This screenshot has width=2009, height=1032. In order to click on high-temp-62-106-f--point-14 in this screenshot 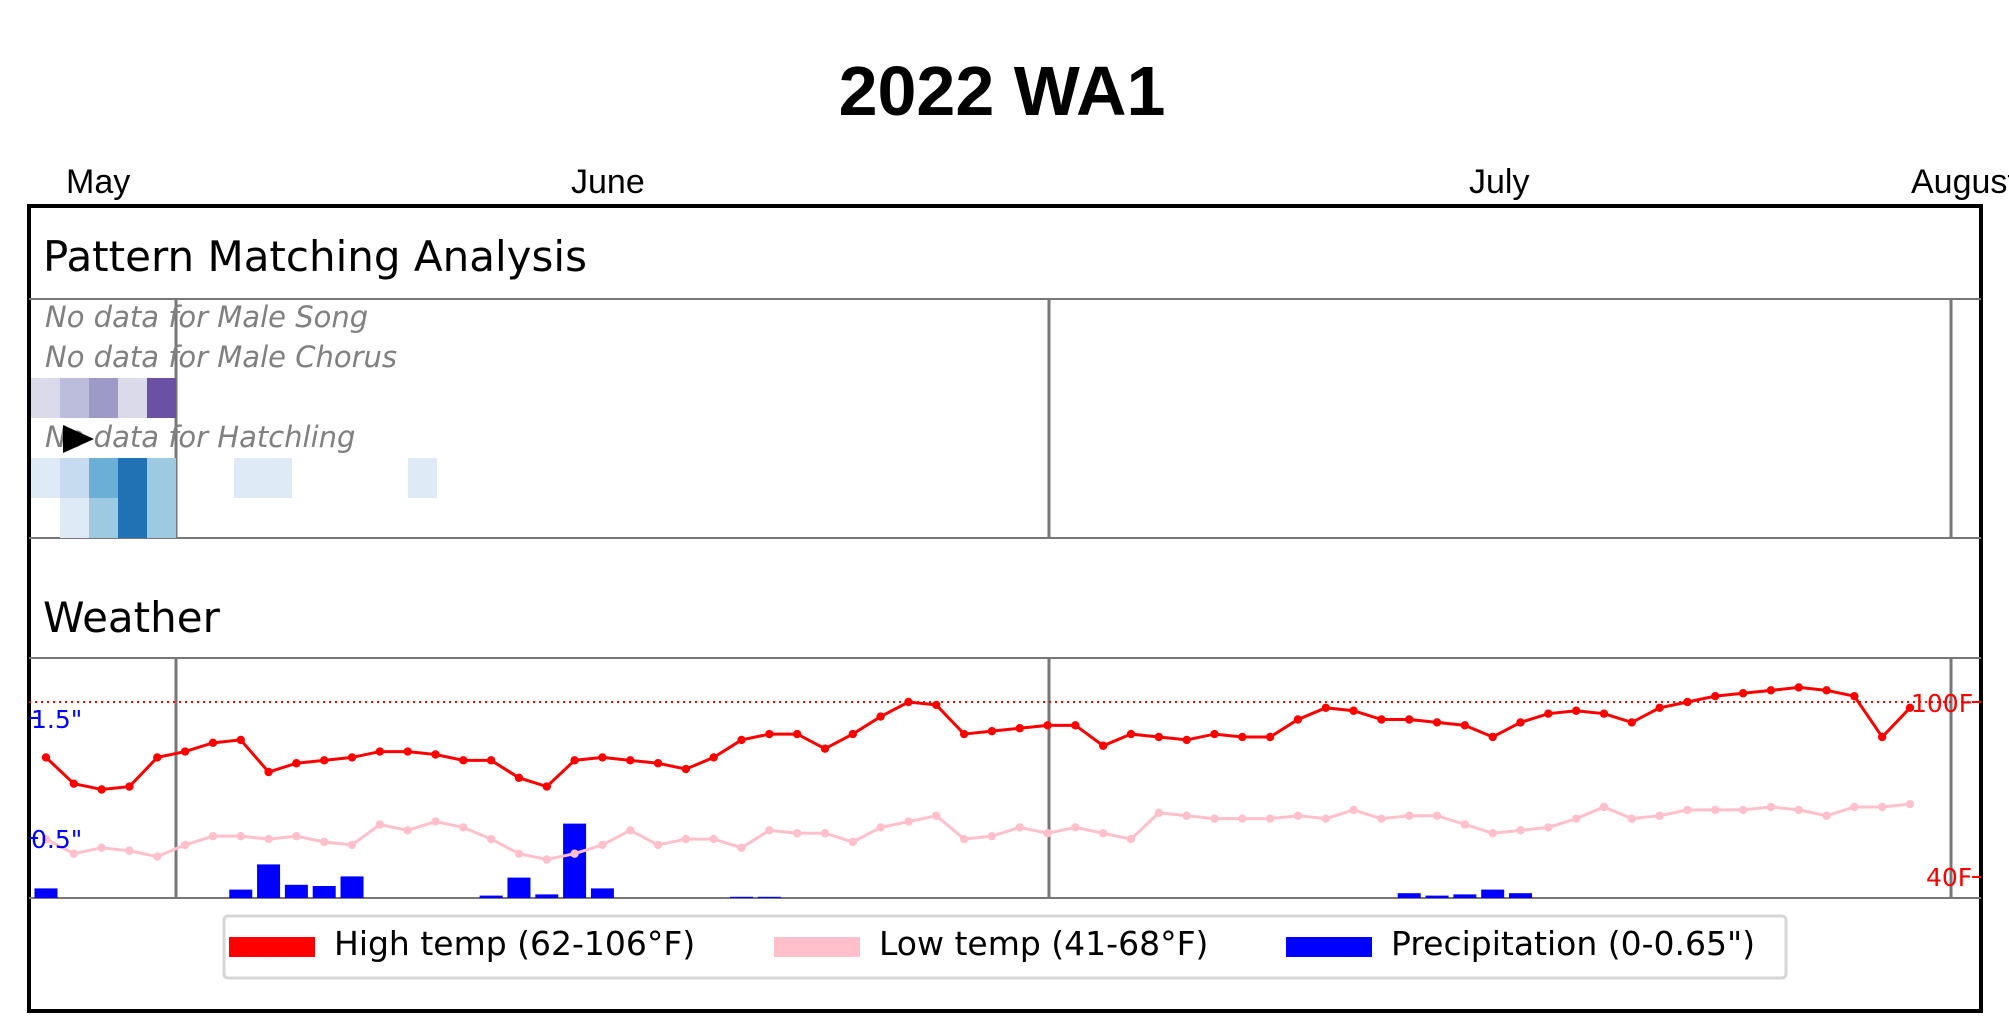, I will do `click(407, 751)`.